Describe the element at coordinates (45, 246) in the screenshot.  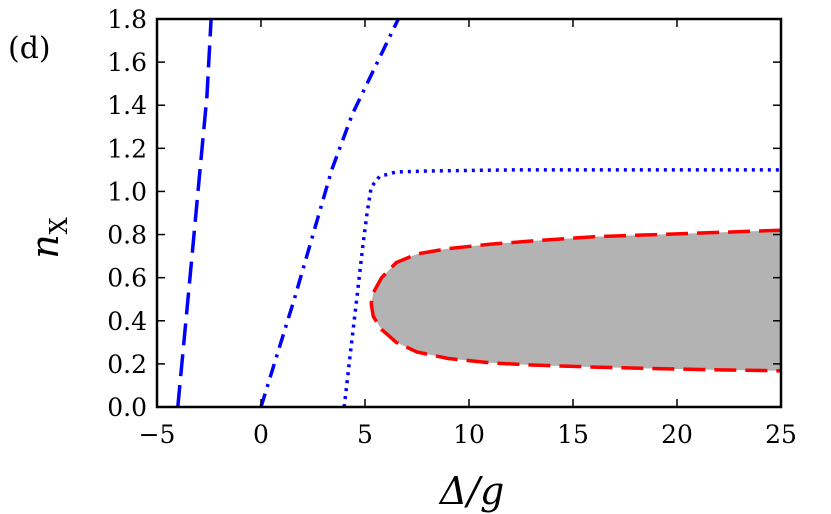
I see `y-axis-label-main: n` at that location.